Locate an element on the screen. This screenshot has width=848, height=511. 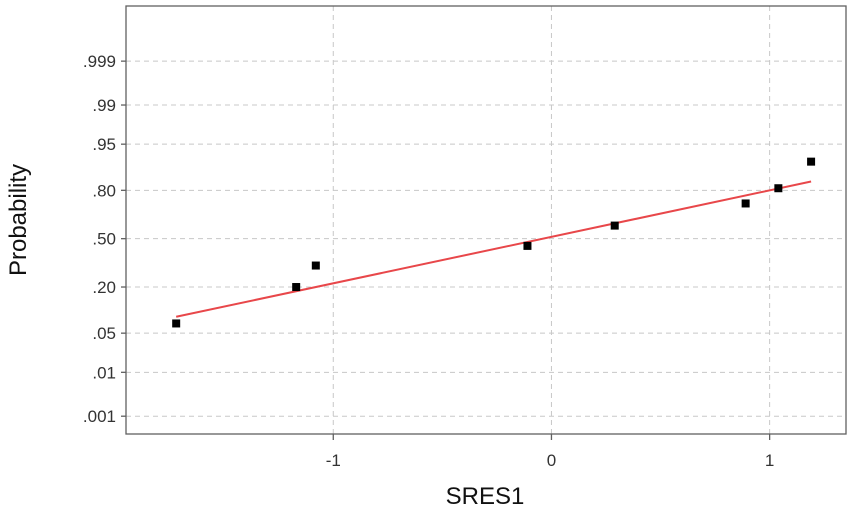
x-tick-label: -1 is located at coordinates (333, 460).